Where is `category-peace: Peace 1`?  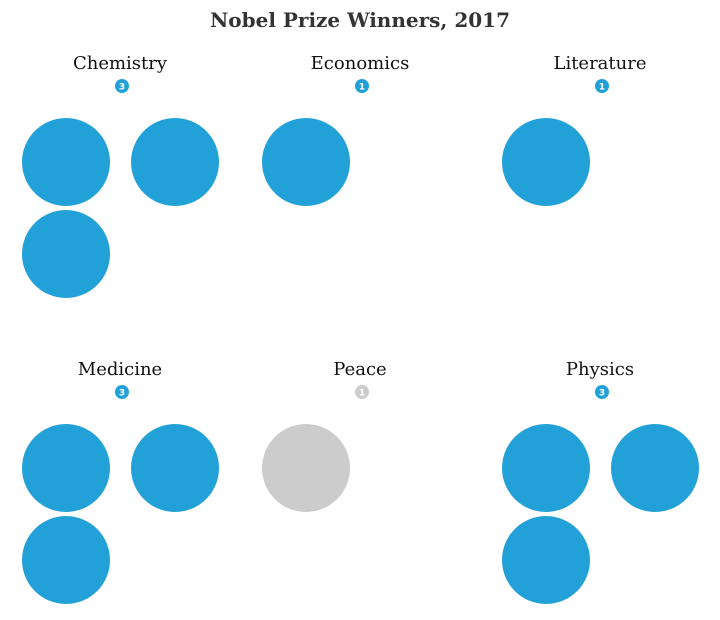
category-peace: Peace 1 is located at coordinates (324, 435).